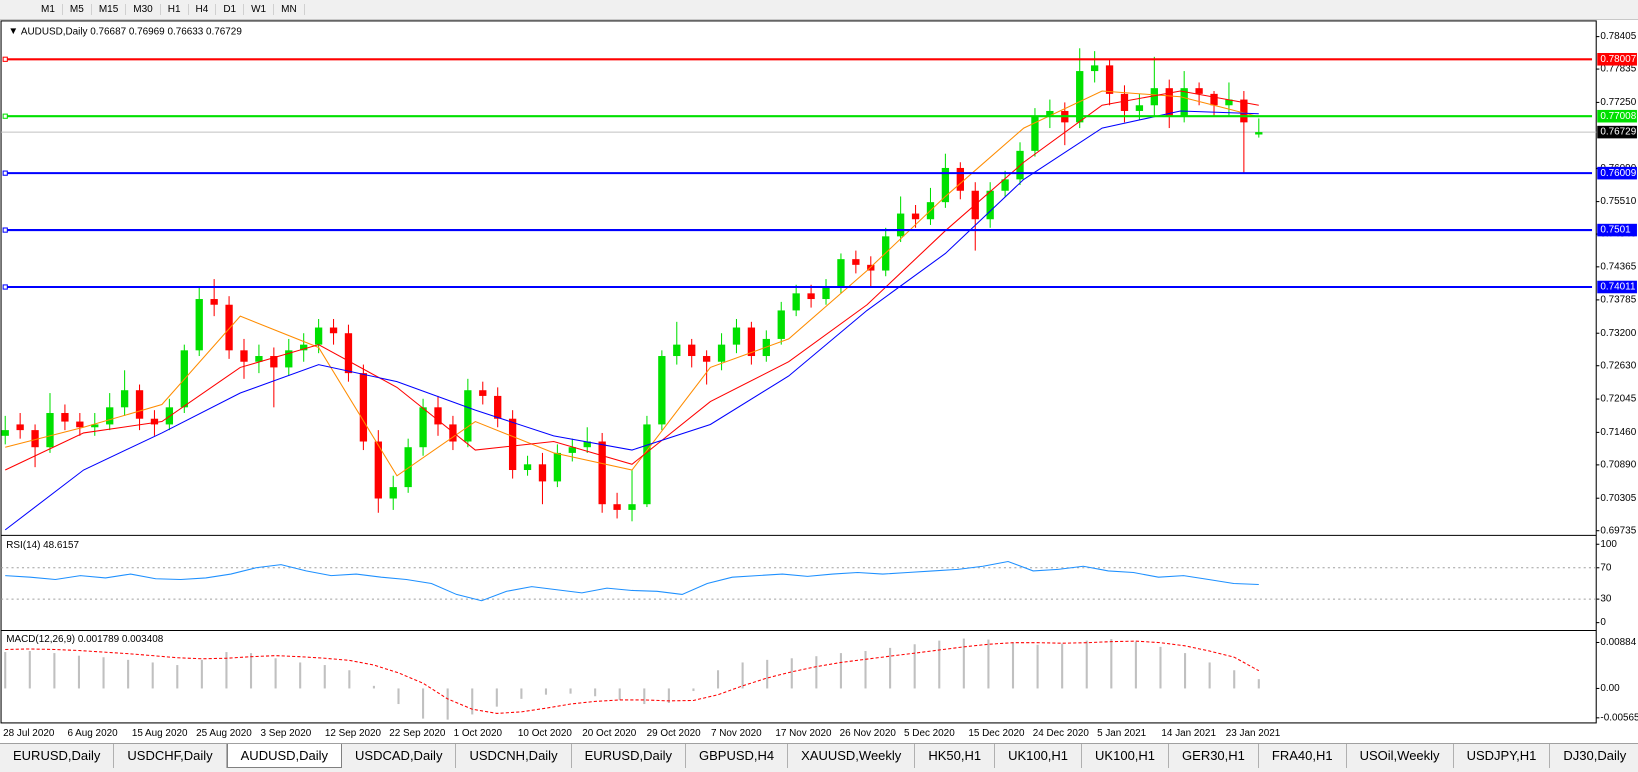 This screenshot has height=772, width=1638. I want to click on chart-tab: FRA40,H1, so click(1303, 756).